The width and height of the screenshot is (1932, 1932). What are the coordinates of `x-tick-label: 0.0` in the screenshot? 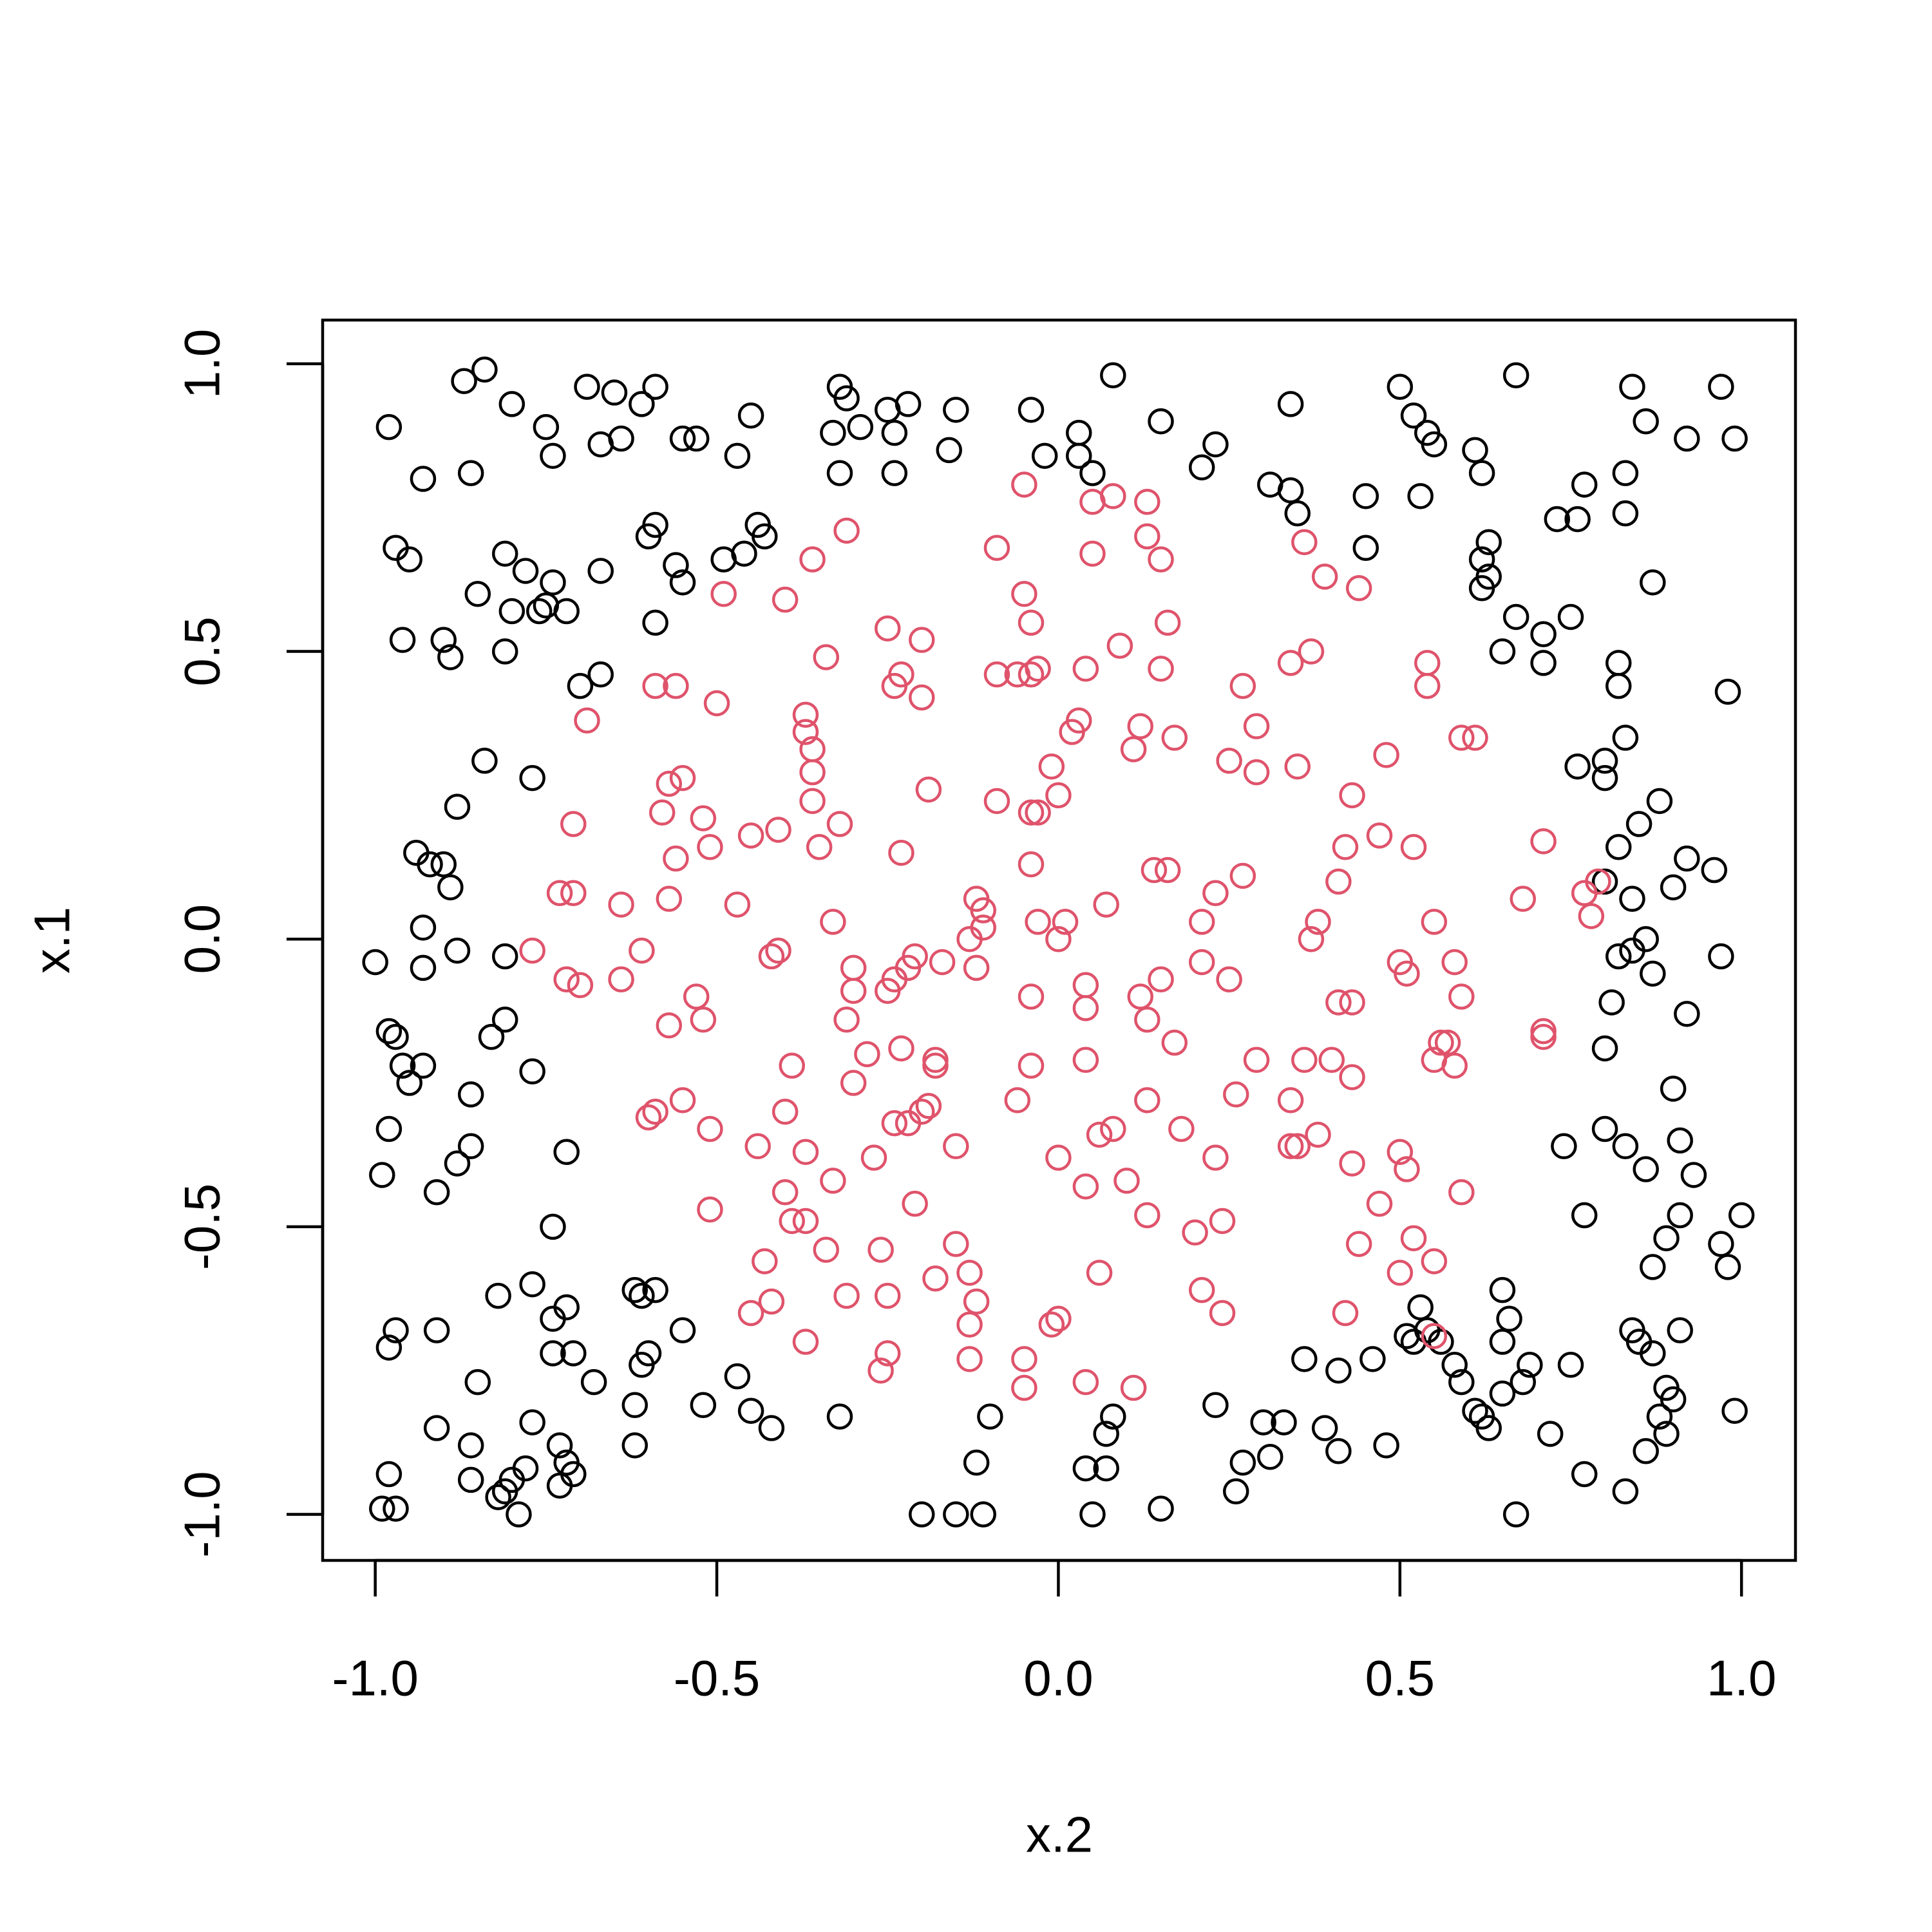 It's located at (1058, 1678).